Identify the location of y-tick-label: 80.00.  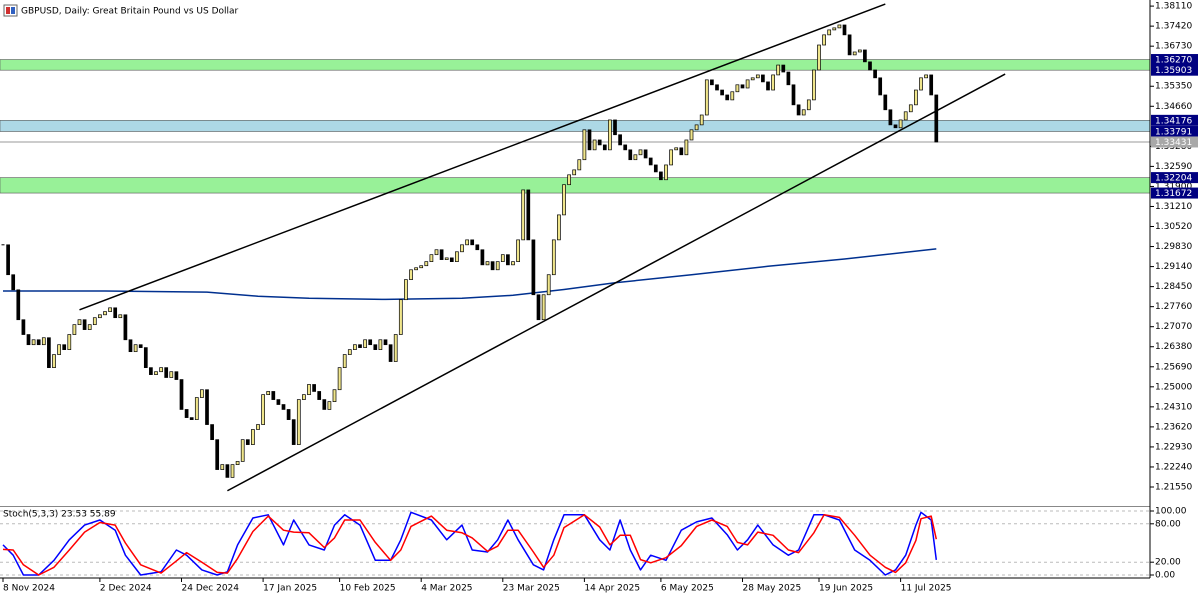
(1168, 524).